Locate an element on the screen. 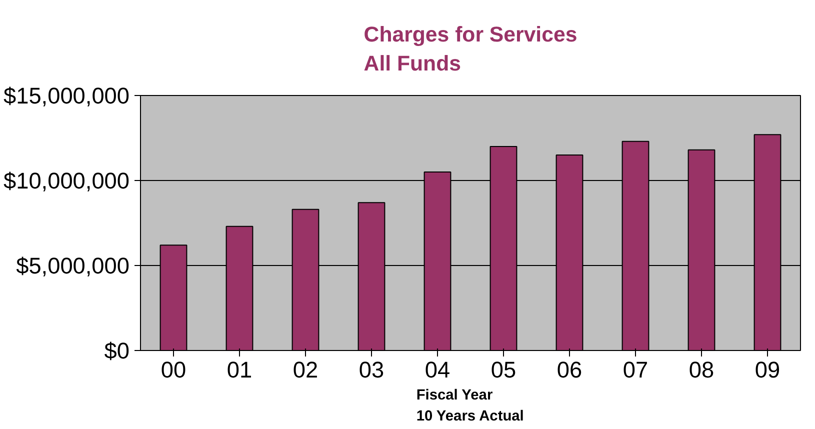  x-tick-label: 03 is located at coordinates (371, 369).